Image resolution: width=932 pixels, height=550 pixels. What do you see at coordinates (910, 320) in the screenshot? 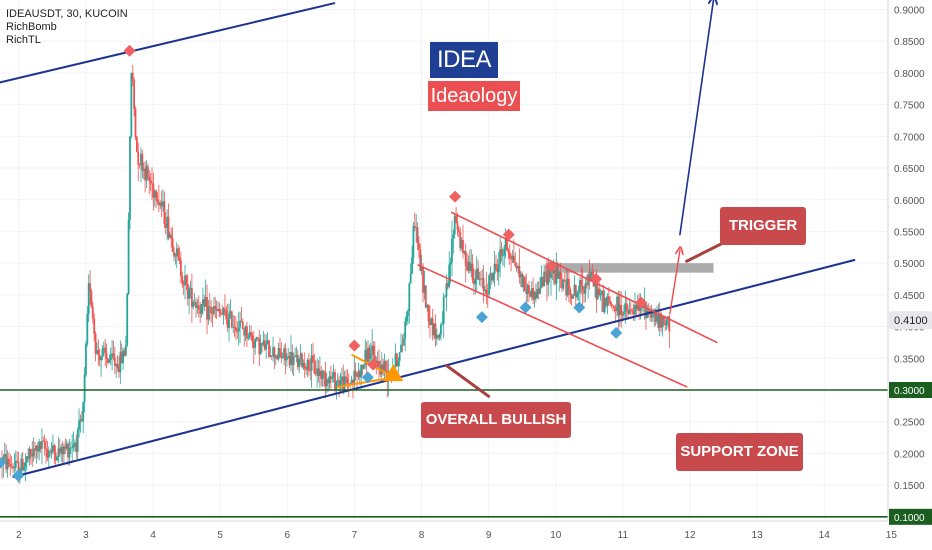
I see `current-price-tag` at bounding box center [910, 320].